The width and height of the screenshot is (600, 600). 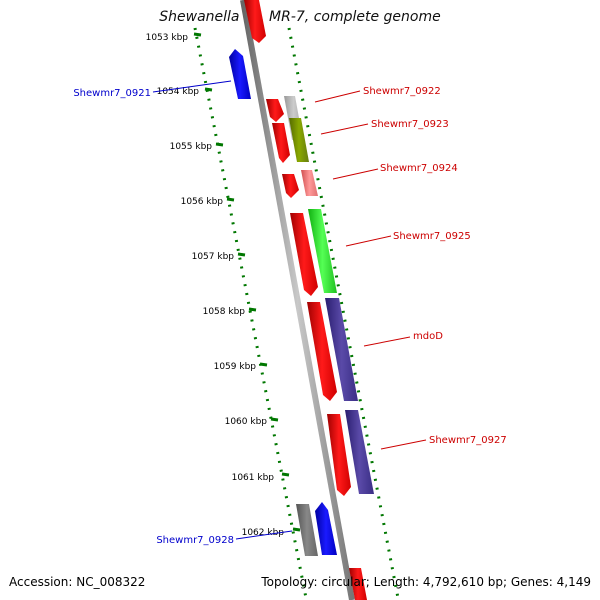 What do you see at coordinates (307, 530) in the screenshot?
I see `gene-shewmr7-0928-grey` at bounding box center [307, 530].